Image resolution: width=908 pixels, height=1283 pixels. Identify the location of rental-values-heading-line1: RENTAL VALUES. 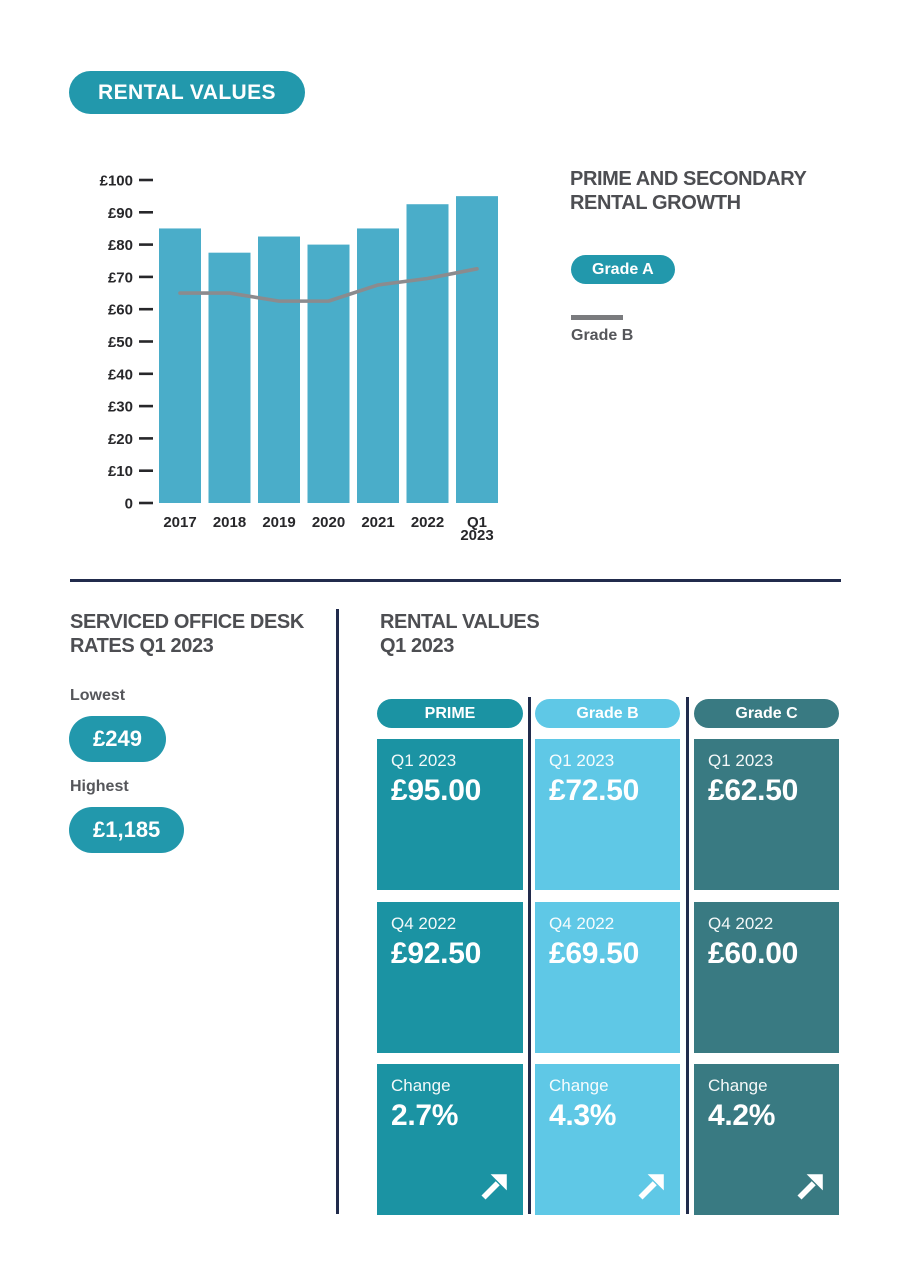
(460, 622).